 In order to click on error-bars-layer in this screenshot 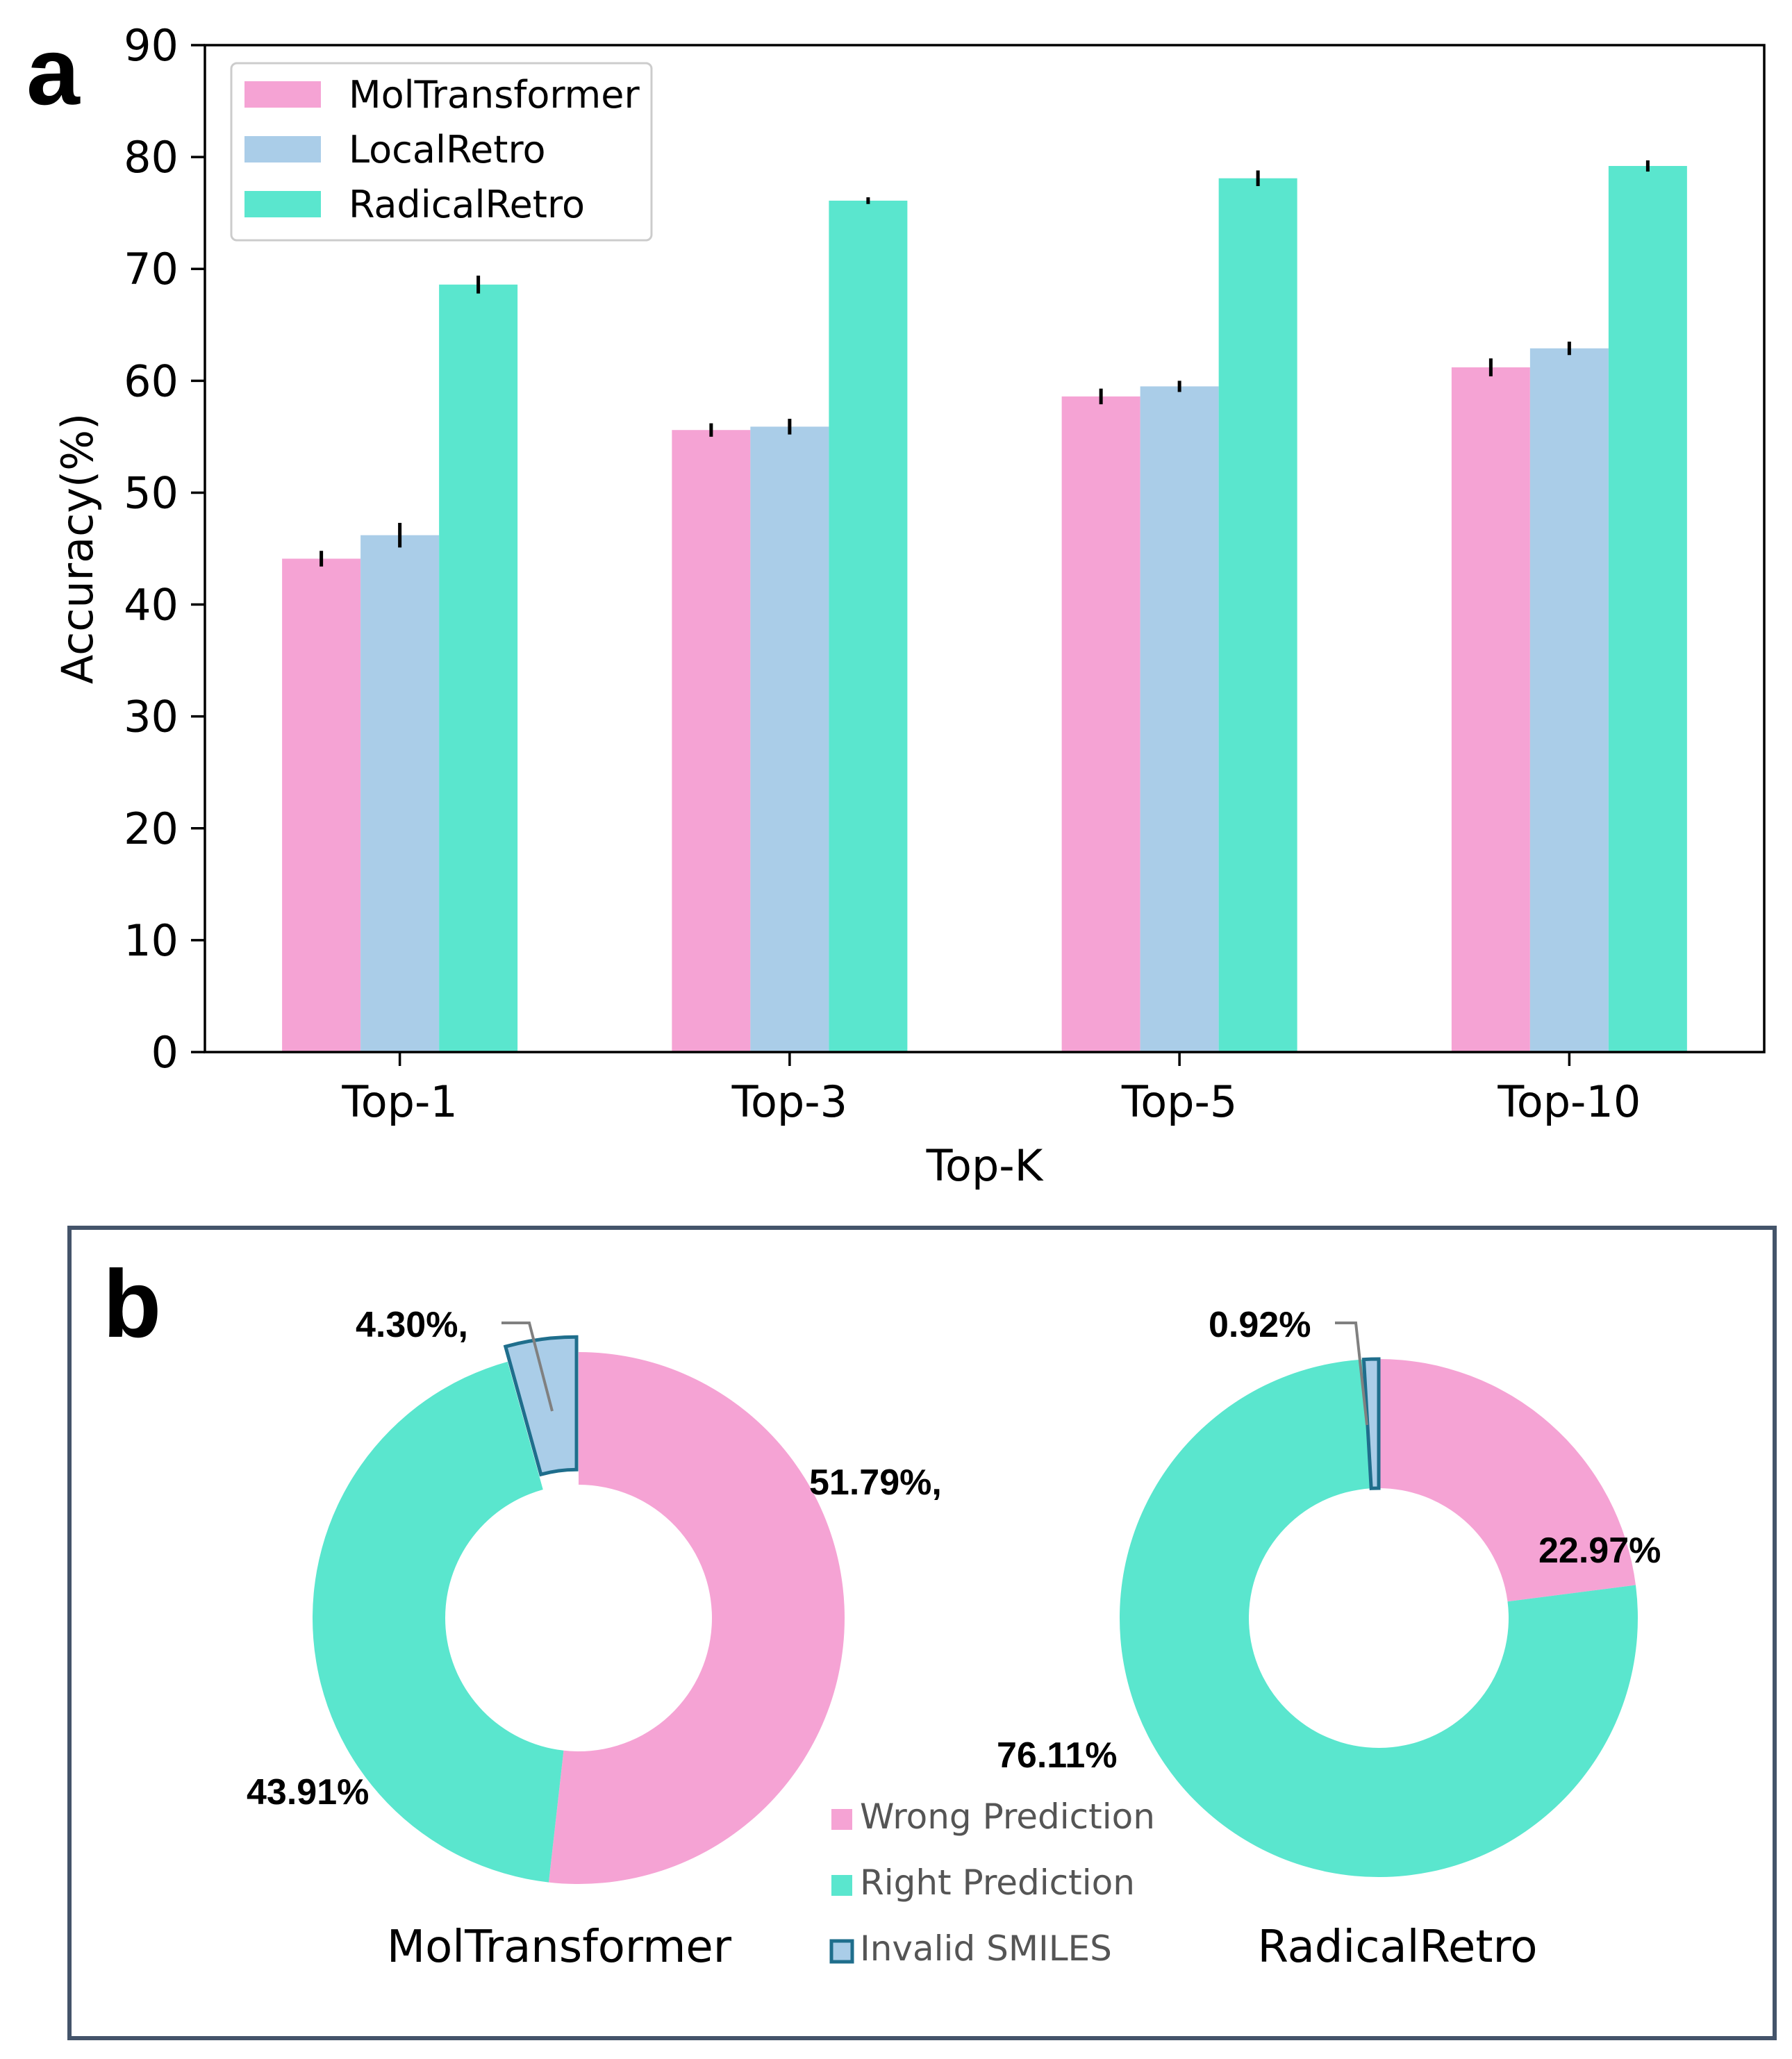, I will do `click(985, 363)`.